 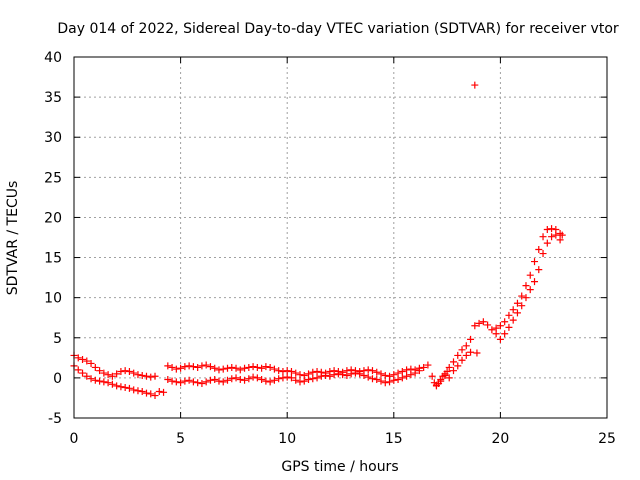 What do you see at coordinates (53, 259) in the screenshot?
I see `y-tick-label: 15` at bounding box center [53, 259].